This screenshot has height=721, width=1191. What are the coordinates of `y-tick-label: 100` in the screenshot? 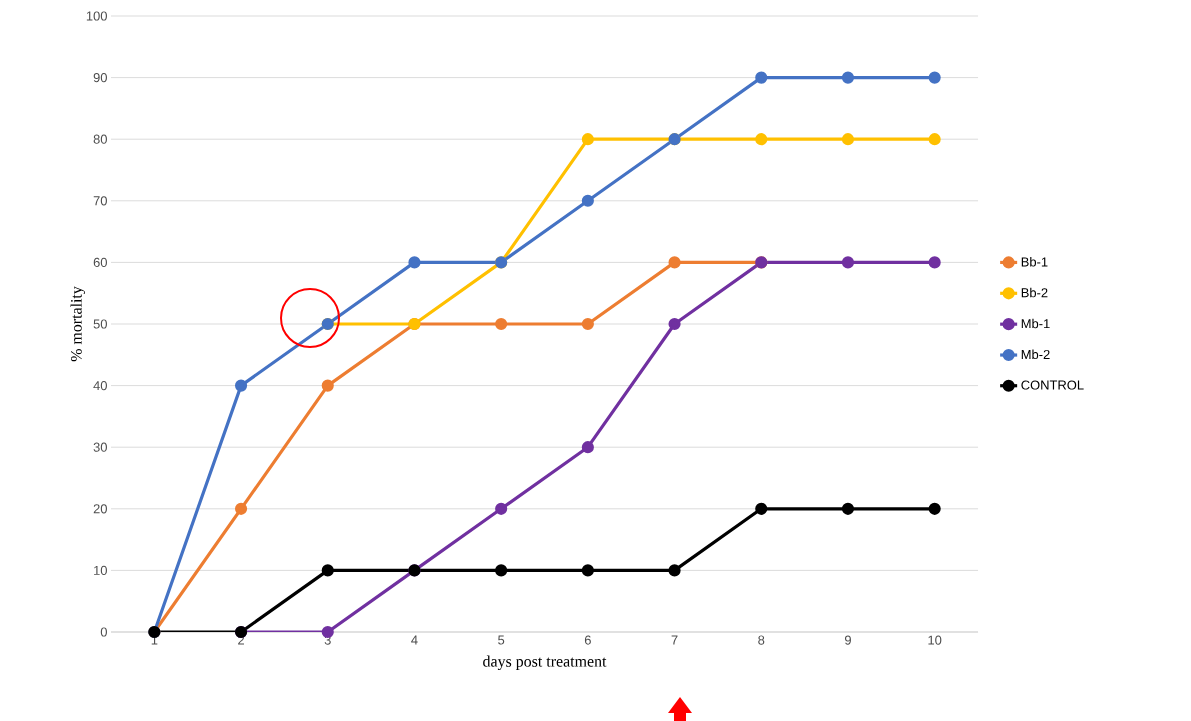 It's located at (96, 16).